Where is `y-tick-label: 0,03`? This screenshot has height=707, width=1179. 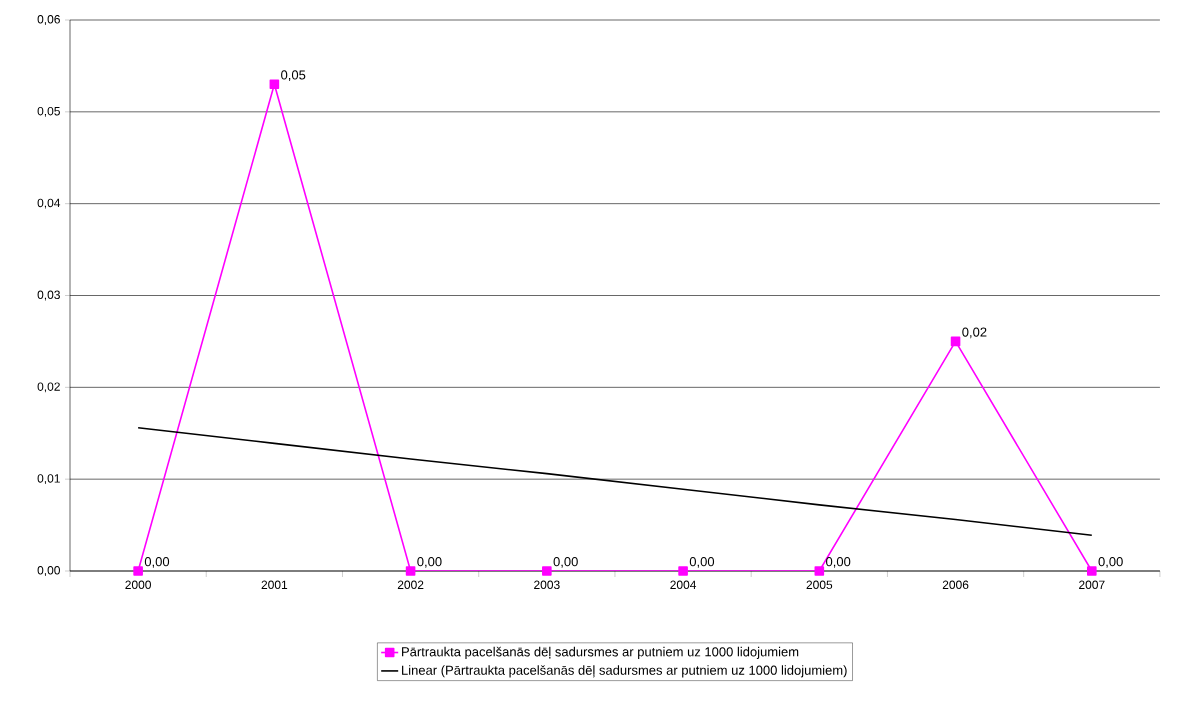
y-tick-label: 0,03 is located at coordinates (48, 295).